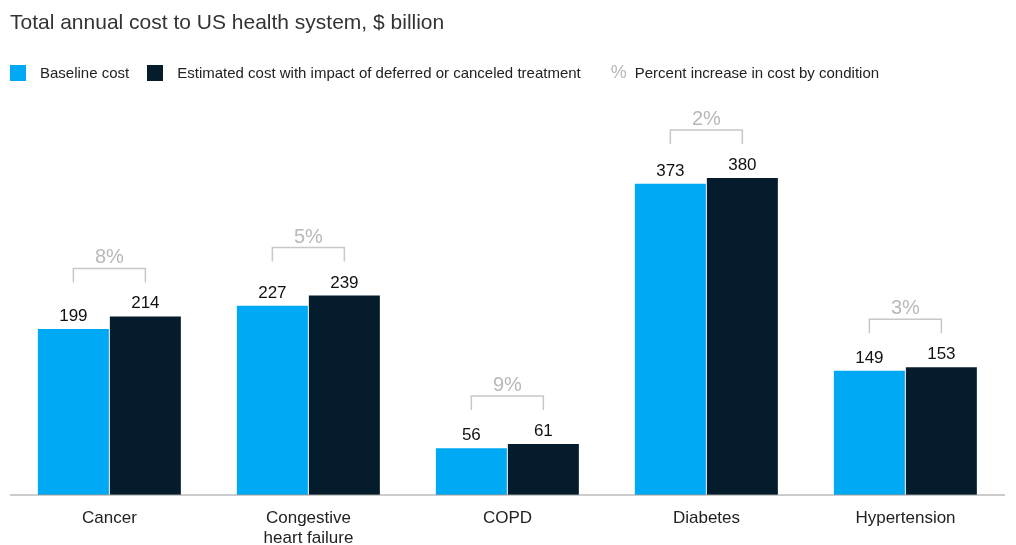 The width and height of the screenshot is (1016, 545). What do you see at coordinates (905, 307) in the screenshot?
I see `annotation: 3%` at bounding box center [905, 307].